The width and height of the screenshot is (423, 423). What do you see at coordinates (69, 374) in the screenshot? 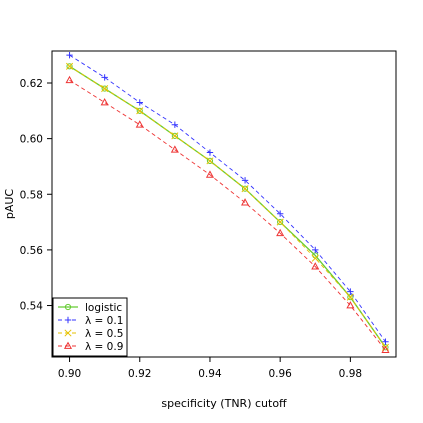
I see `x-tick-label: 0.90` at bounding box center [69, 374].